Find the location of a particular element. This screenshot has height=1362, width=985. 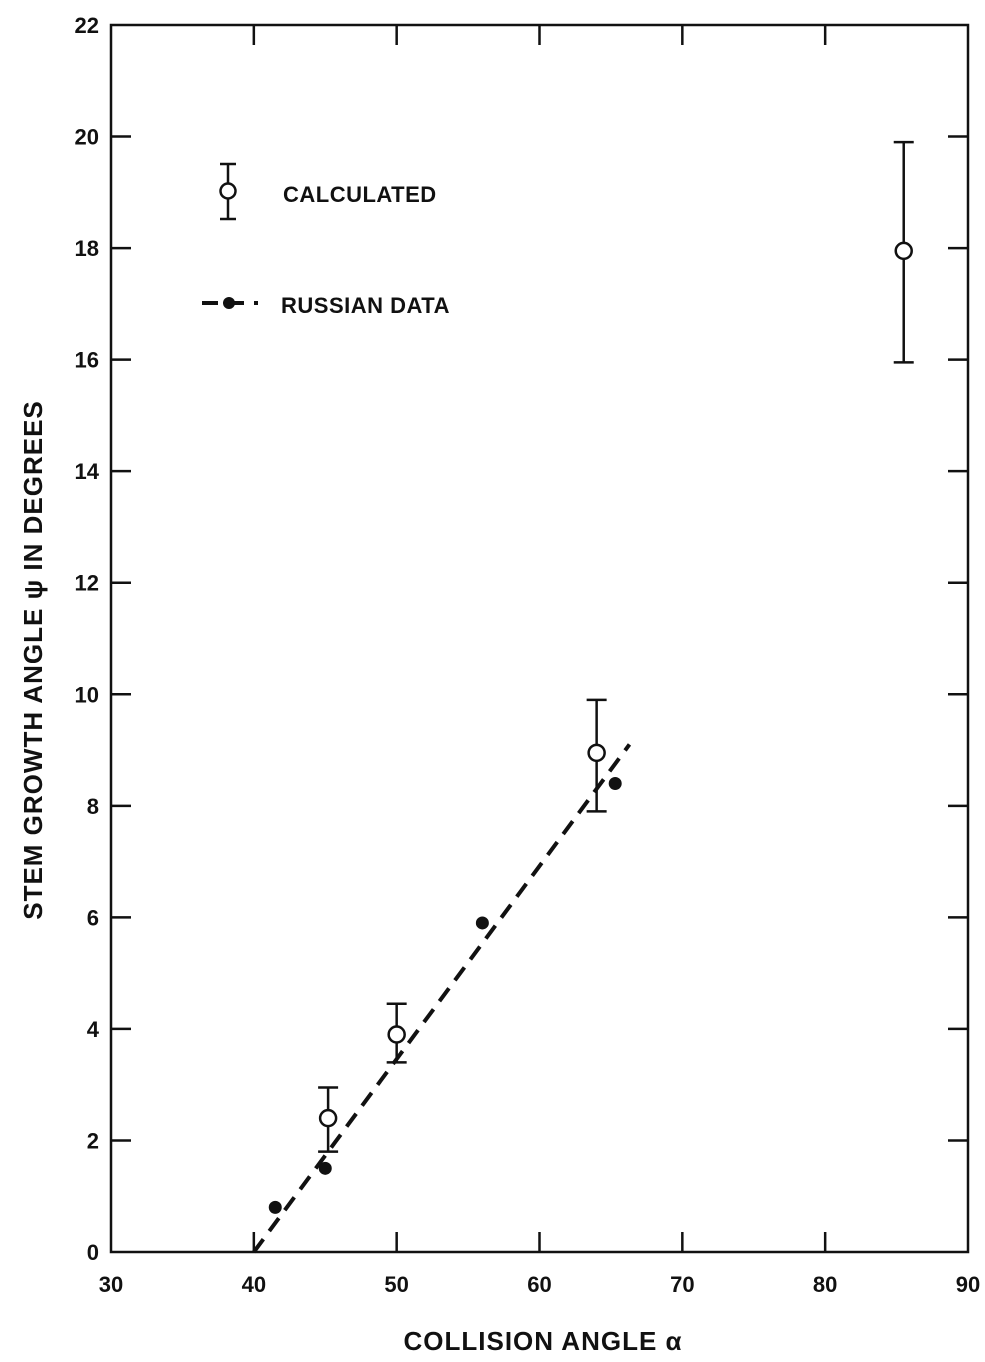

y-tick-label: 0 is located at coordinates (93, 1252).